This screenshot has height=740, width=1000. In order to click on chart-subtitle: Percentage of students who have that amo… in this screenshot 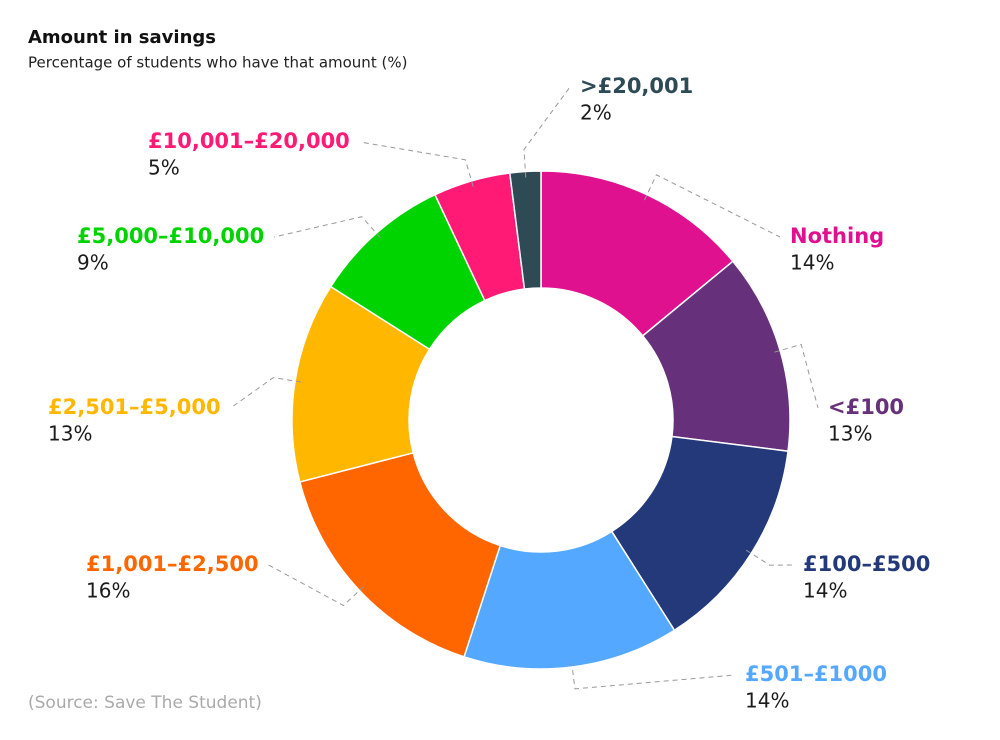, I will do `click(217, 63)`.